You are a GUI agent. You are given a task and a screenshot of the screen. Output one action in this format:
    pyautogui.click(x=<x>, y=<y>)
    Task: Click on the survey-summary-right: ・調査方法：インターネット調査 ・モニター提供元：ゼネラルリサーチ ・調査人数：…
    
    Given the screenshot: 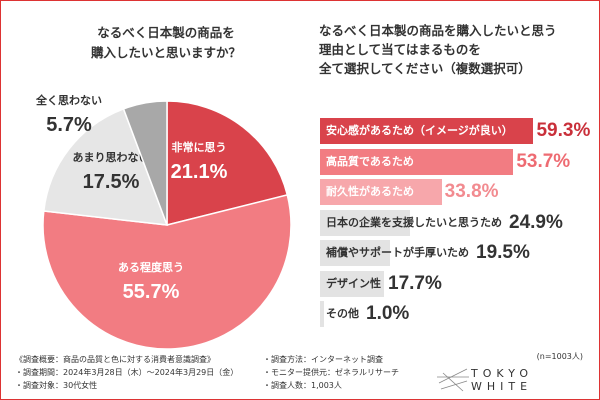 What is the action you would take?
    pyautogui.click(x=331, y=372)
    